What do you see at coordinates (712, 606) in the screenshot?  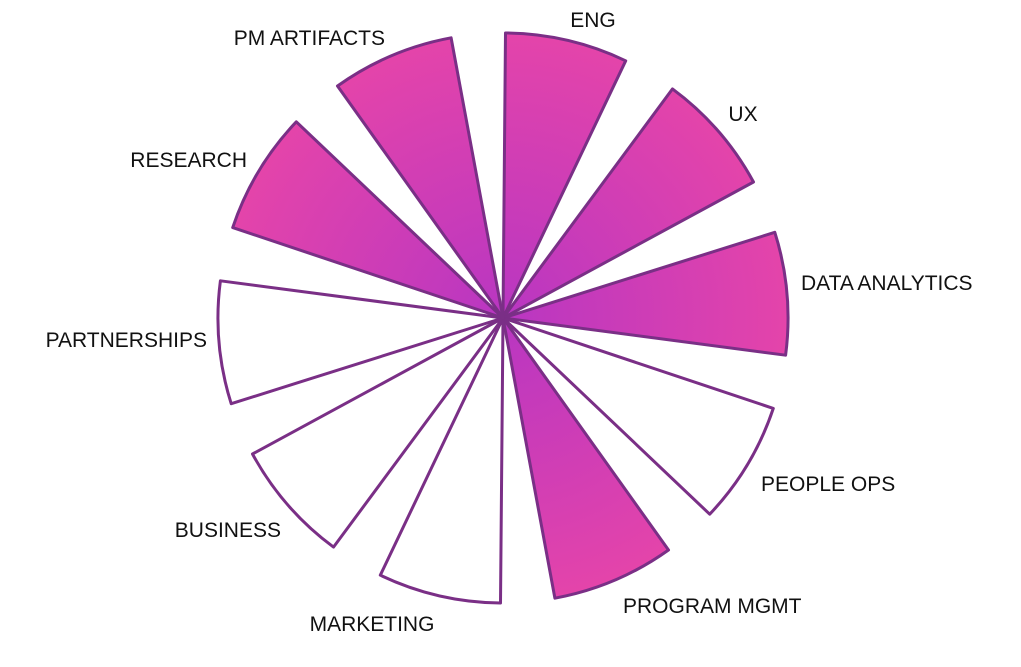 I see `label-program-mgmt: PROGRAM MGMT` at bounding box center [712, 606].